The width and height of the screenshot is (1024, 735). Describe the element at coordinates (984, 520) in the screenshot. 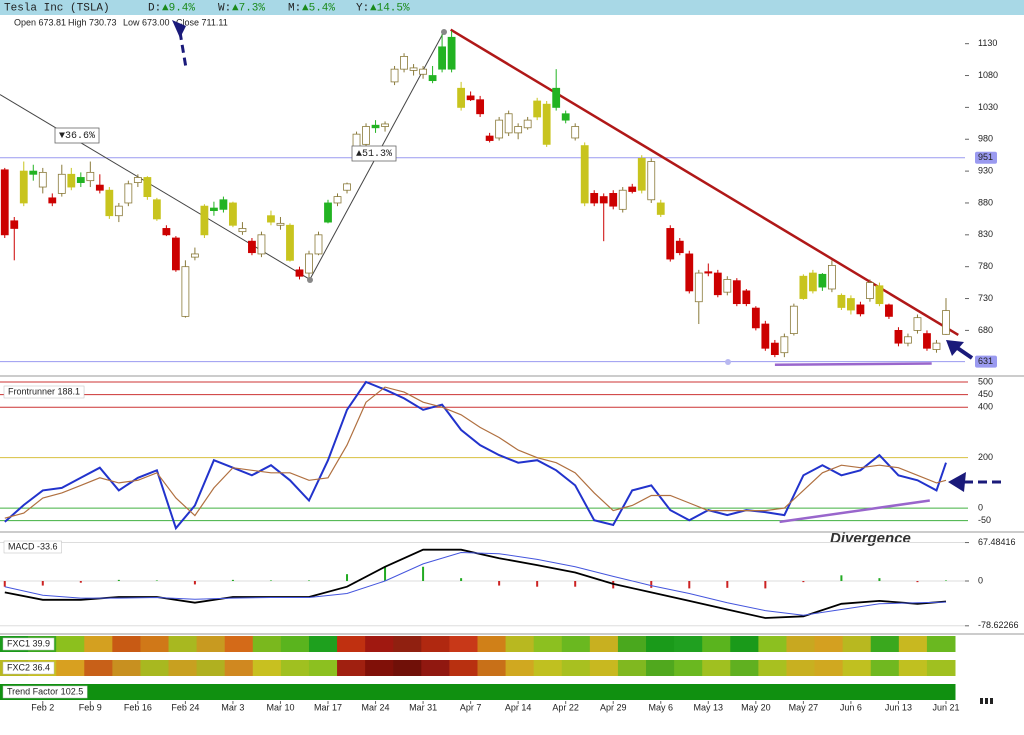

I see `y-tick-label: -50` at that location.